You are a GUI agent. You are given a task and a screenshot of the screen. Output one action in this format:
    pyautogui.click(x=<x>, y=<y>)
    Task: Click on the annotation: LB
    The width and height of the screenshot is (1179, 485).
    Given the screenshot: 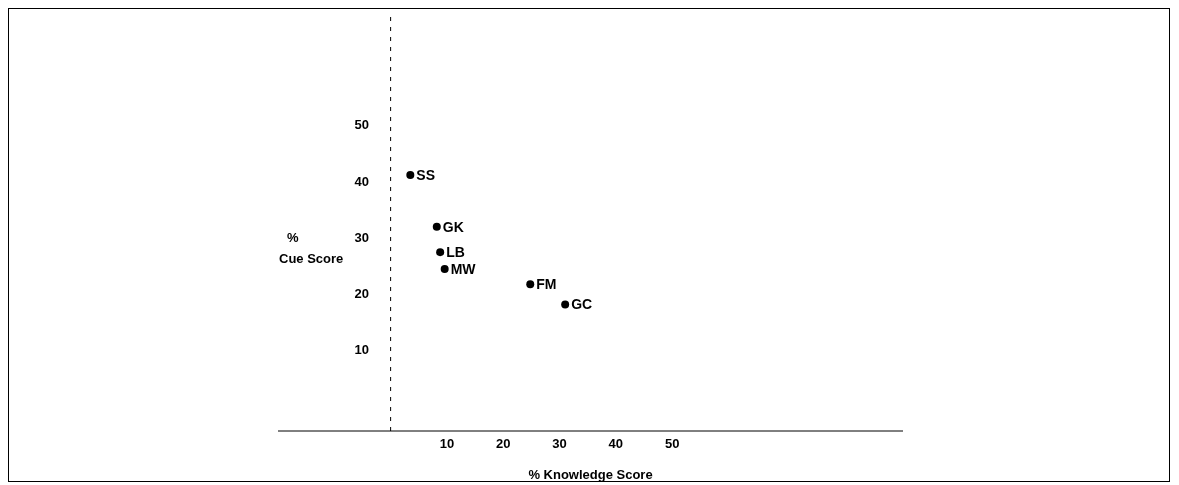 What is the action you would take?
    pyautogui.click(x=455, y=252)
    